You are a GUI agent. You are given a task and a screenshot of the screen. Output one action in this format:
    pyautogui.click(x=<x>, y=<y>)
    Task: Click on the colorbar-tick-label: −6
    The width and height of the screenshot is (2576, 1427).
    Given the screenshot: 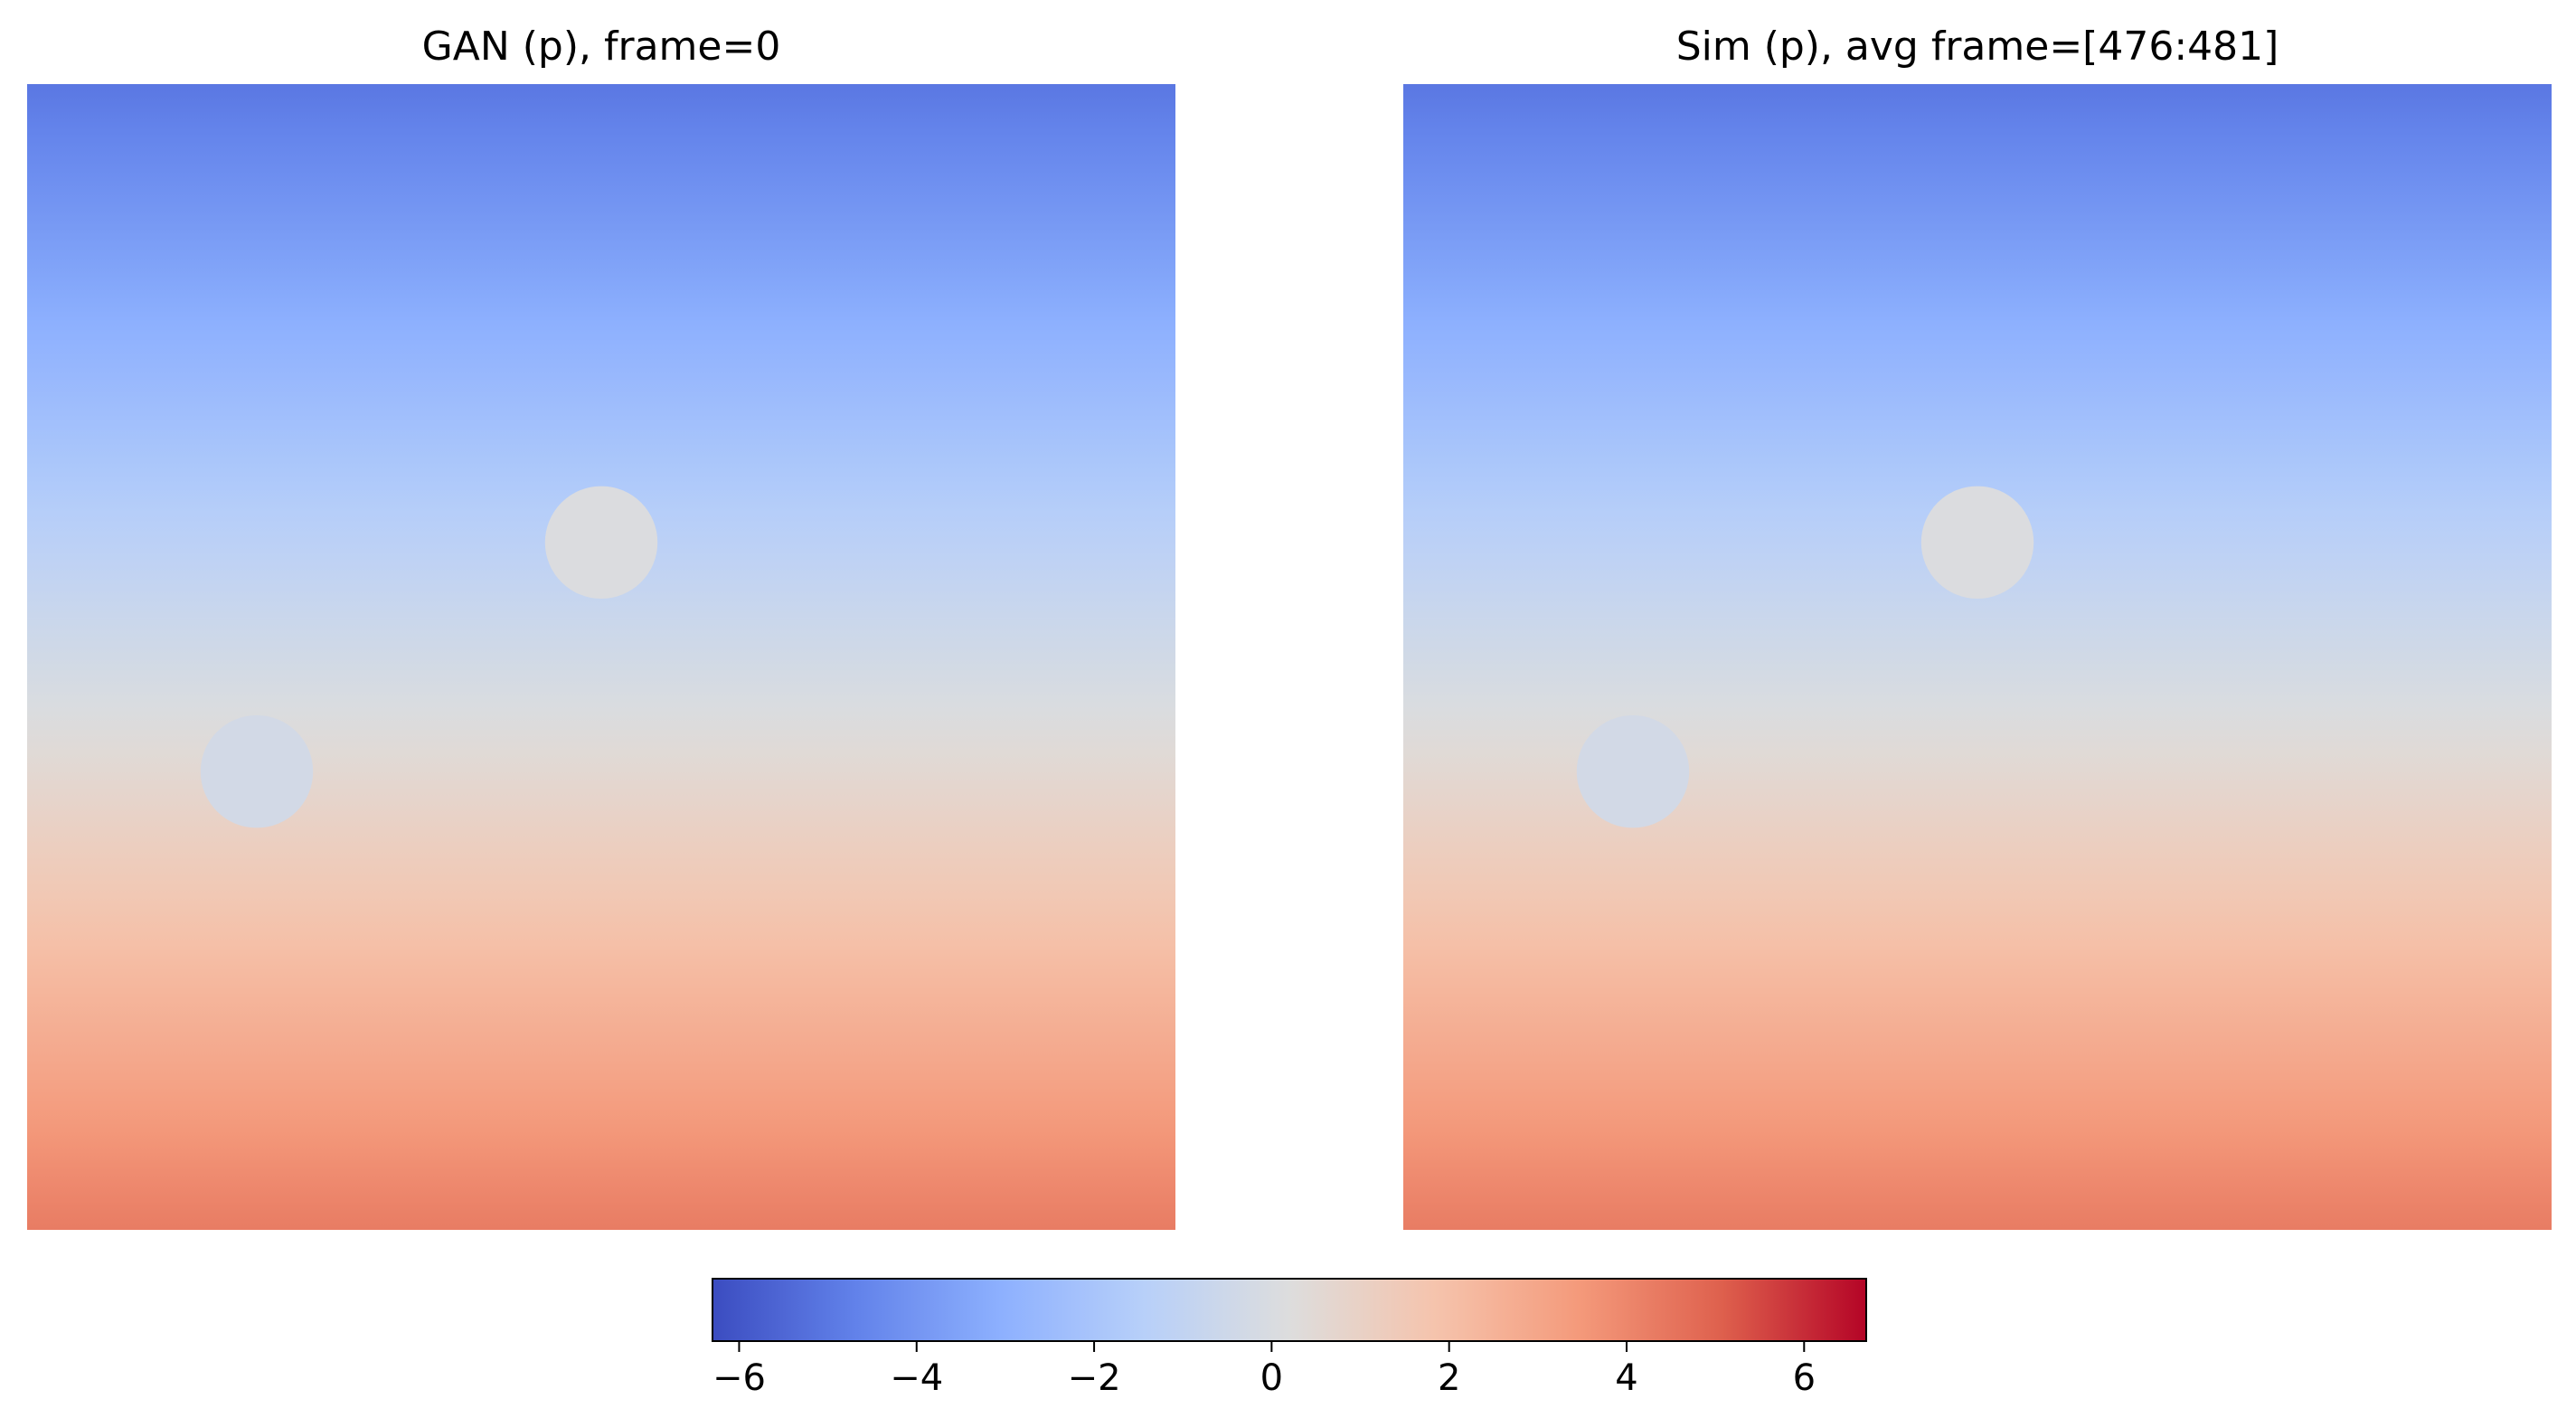 What is the action you would take?
    pyautogui.click(x=739, y=1378)
    